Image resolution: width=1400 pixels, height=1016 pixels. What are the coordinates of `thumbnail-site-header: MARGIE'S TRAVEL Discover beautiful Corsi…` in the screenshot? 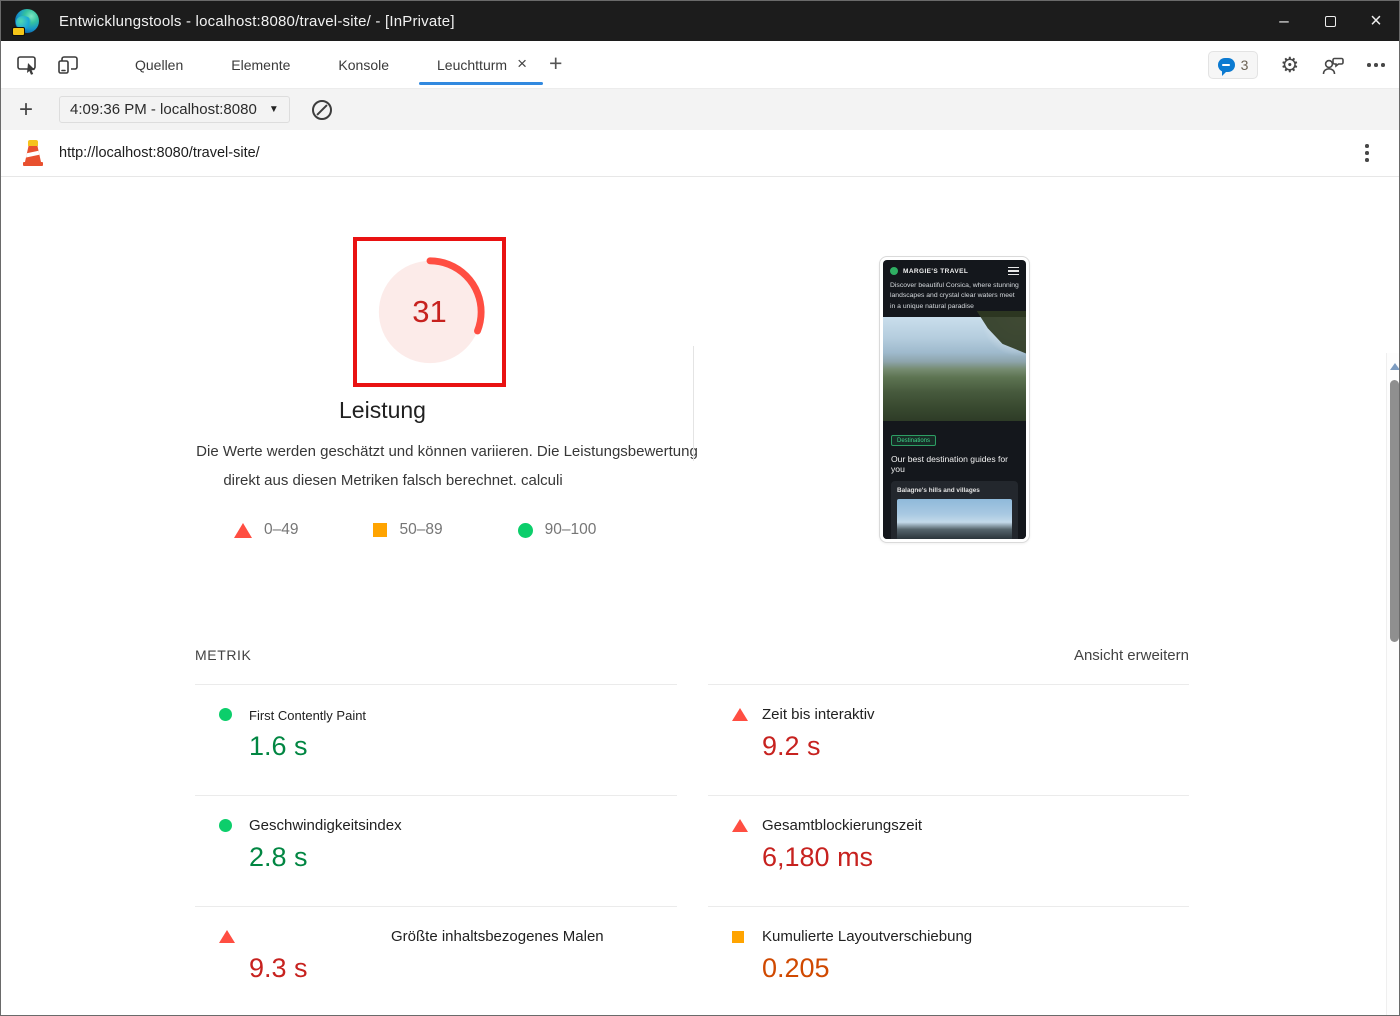 It's located at (954, 288).